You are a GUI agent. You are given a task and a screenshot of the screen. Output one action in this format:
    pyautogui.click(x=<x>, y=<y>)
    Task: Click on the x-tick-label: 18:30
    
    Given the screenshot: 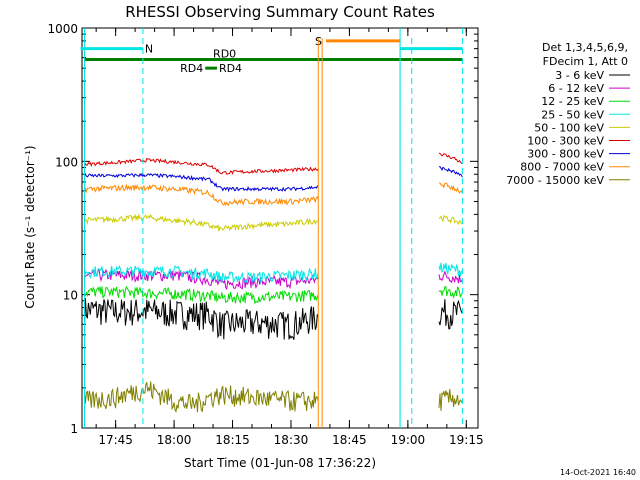 What is the action you would take?
    pyautogui.click(x=291, y=440)
    